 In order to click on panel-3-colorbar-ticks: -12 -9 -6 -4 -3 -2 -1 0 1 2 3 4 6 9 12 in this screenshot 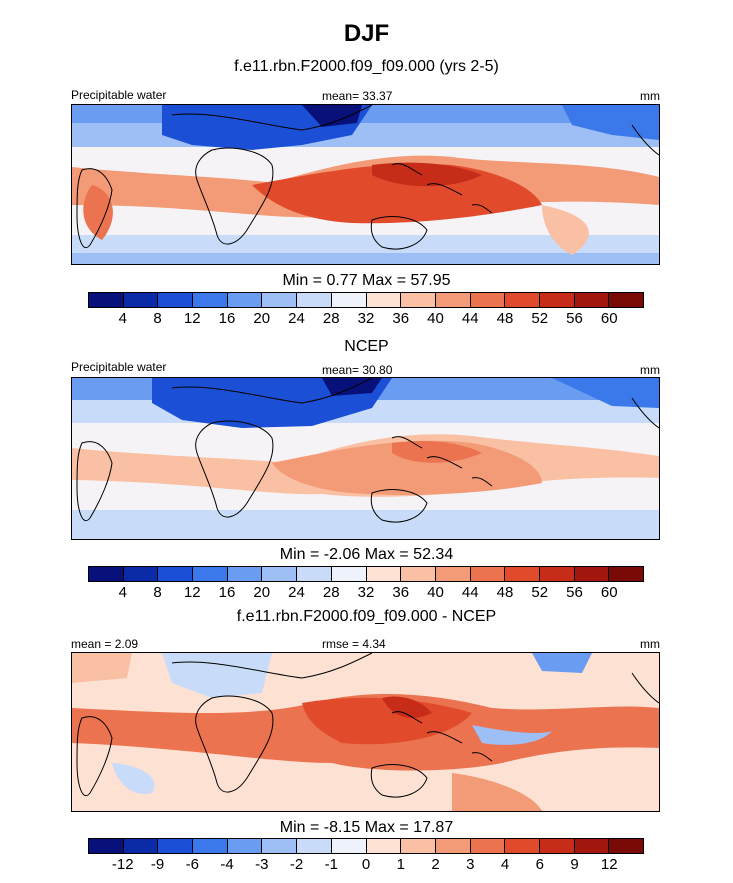, I will do `click(366, 865)`.